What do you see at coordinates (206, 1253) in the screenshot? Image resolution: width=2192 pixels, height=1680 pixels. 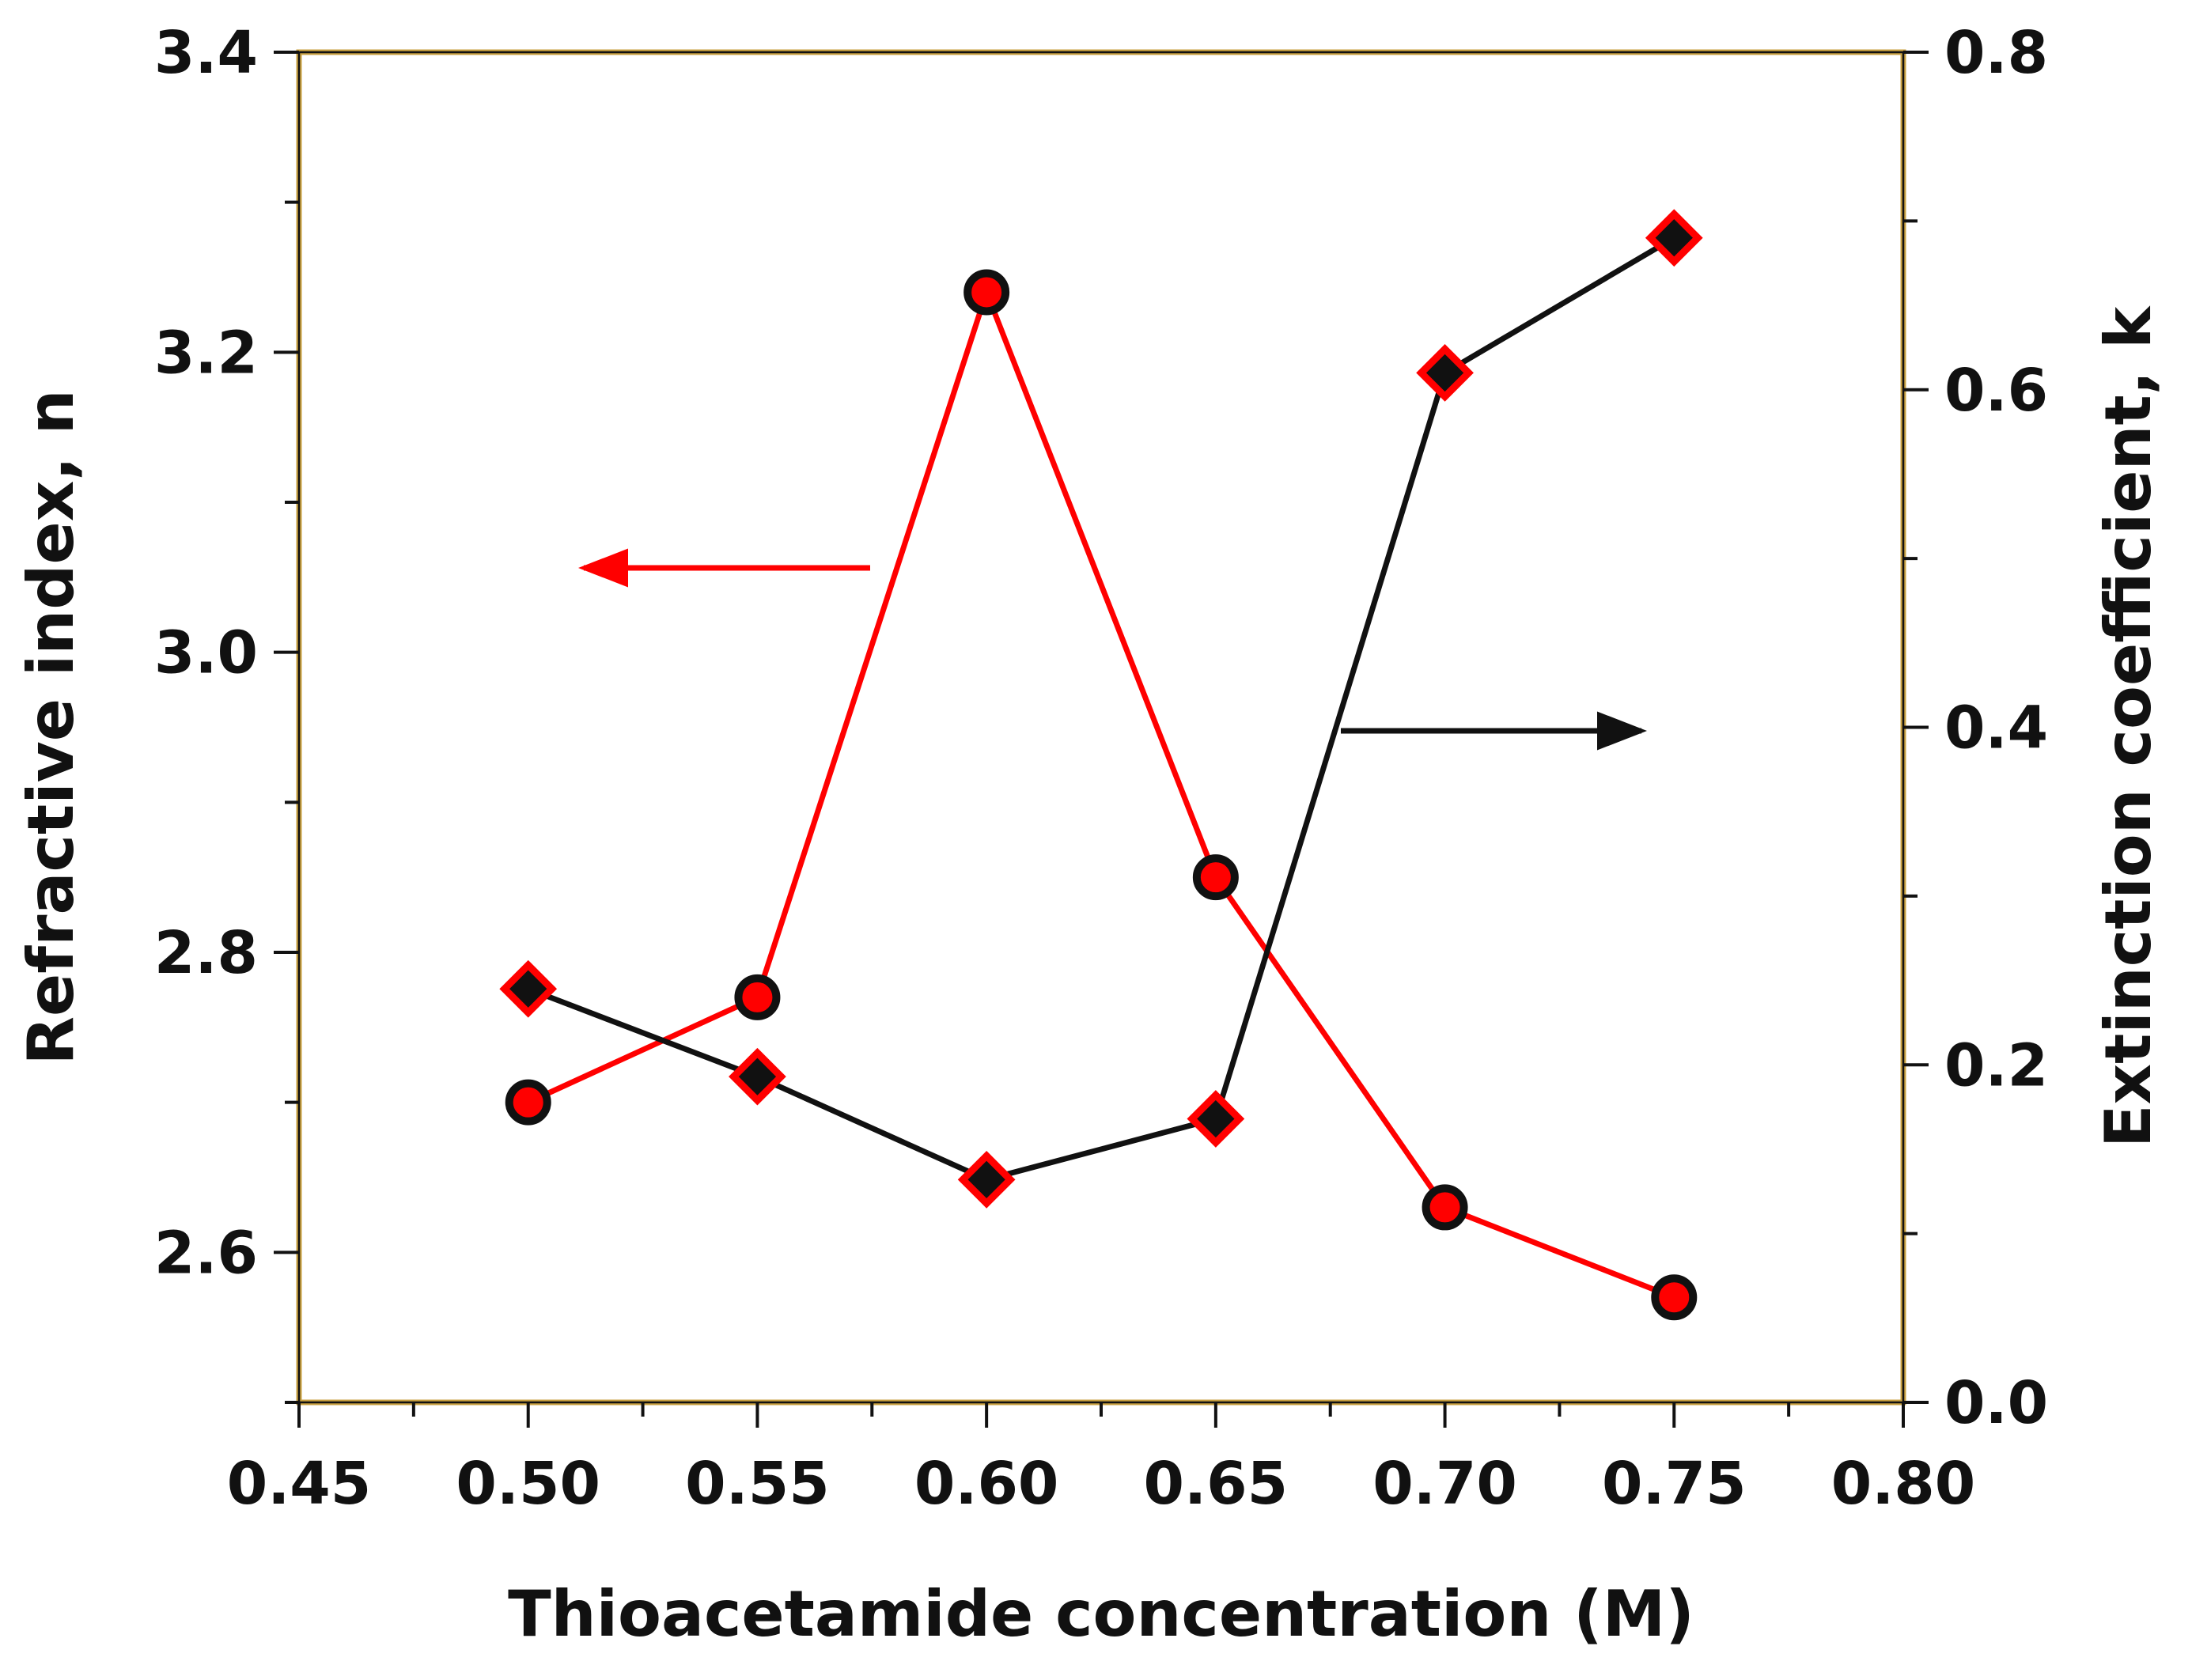 I see `y-left-tick-label: 2.6` at bounding box center [206, 1253].